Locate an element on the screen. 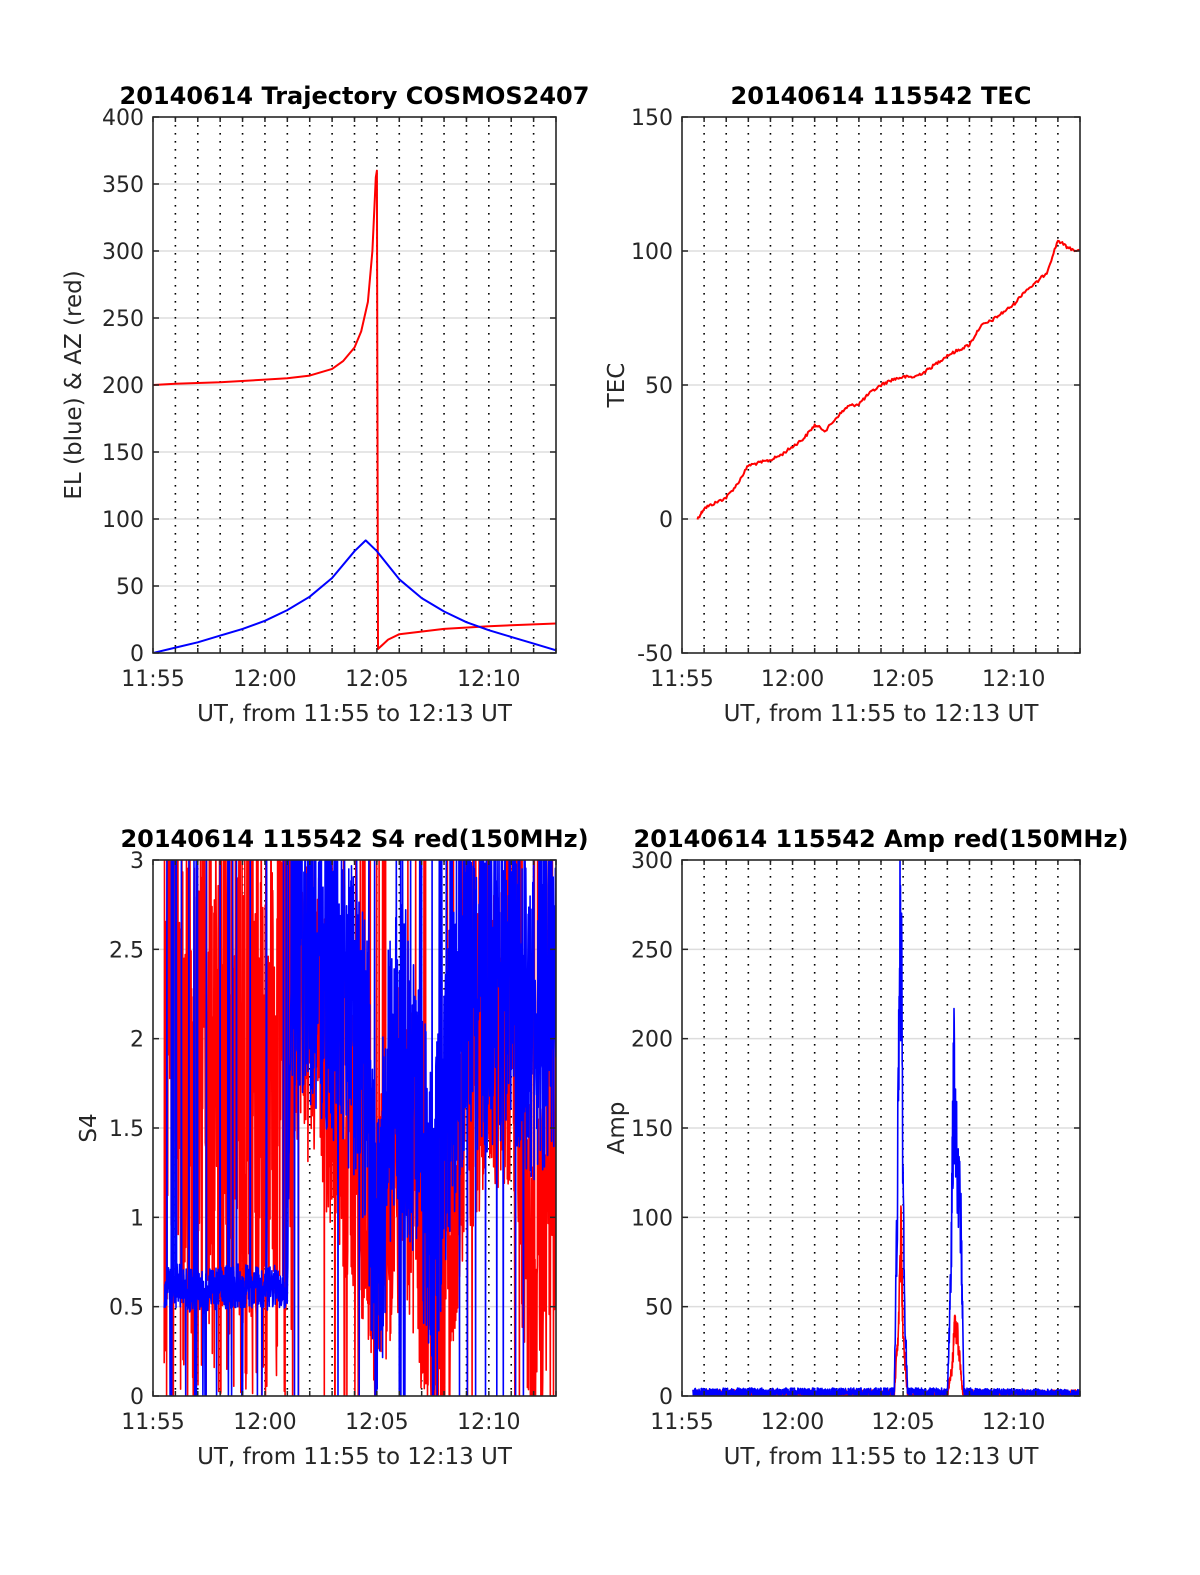 The height and width of the screenshot is (1575, 1200). chart-title: 20140614 Trajectory COSMOS2407 is located at coordinates (355, 96).